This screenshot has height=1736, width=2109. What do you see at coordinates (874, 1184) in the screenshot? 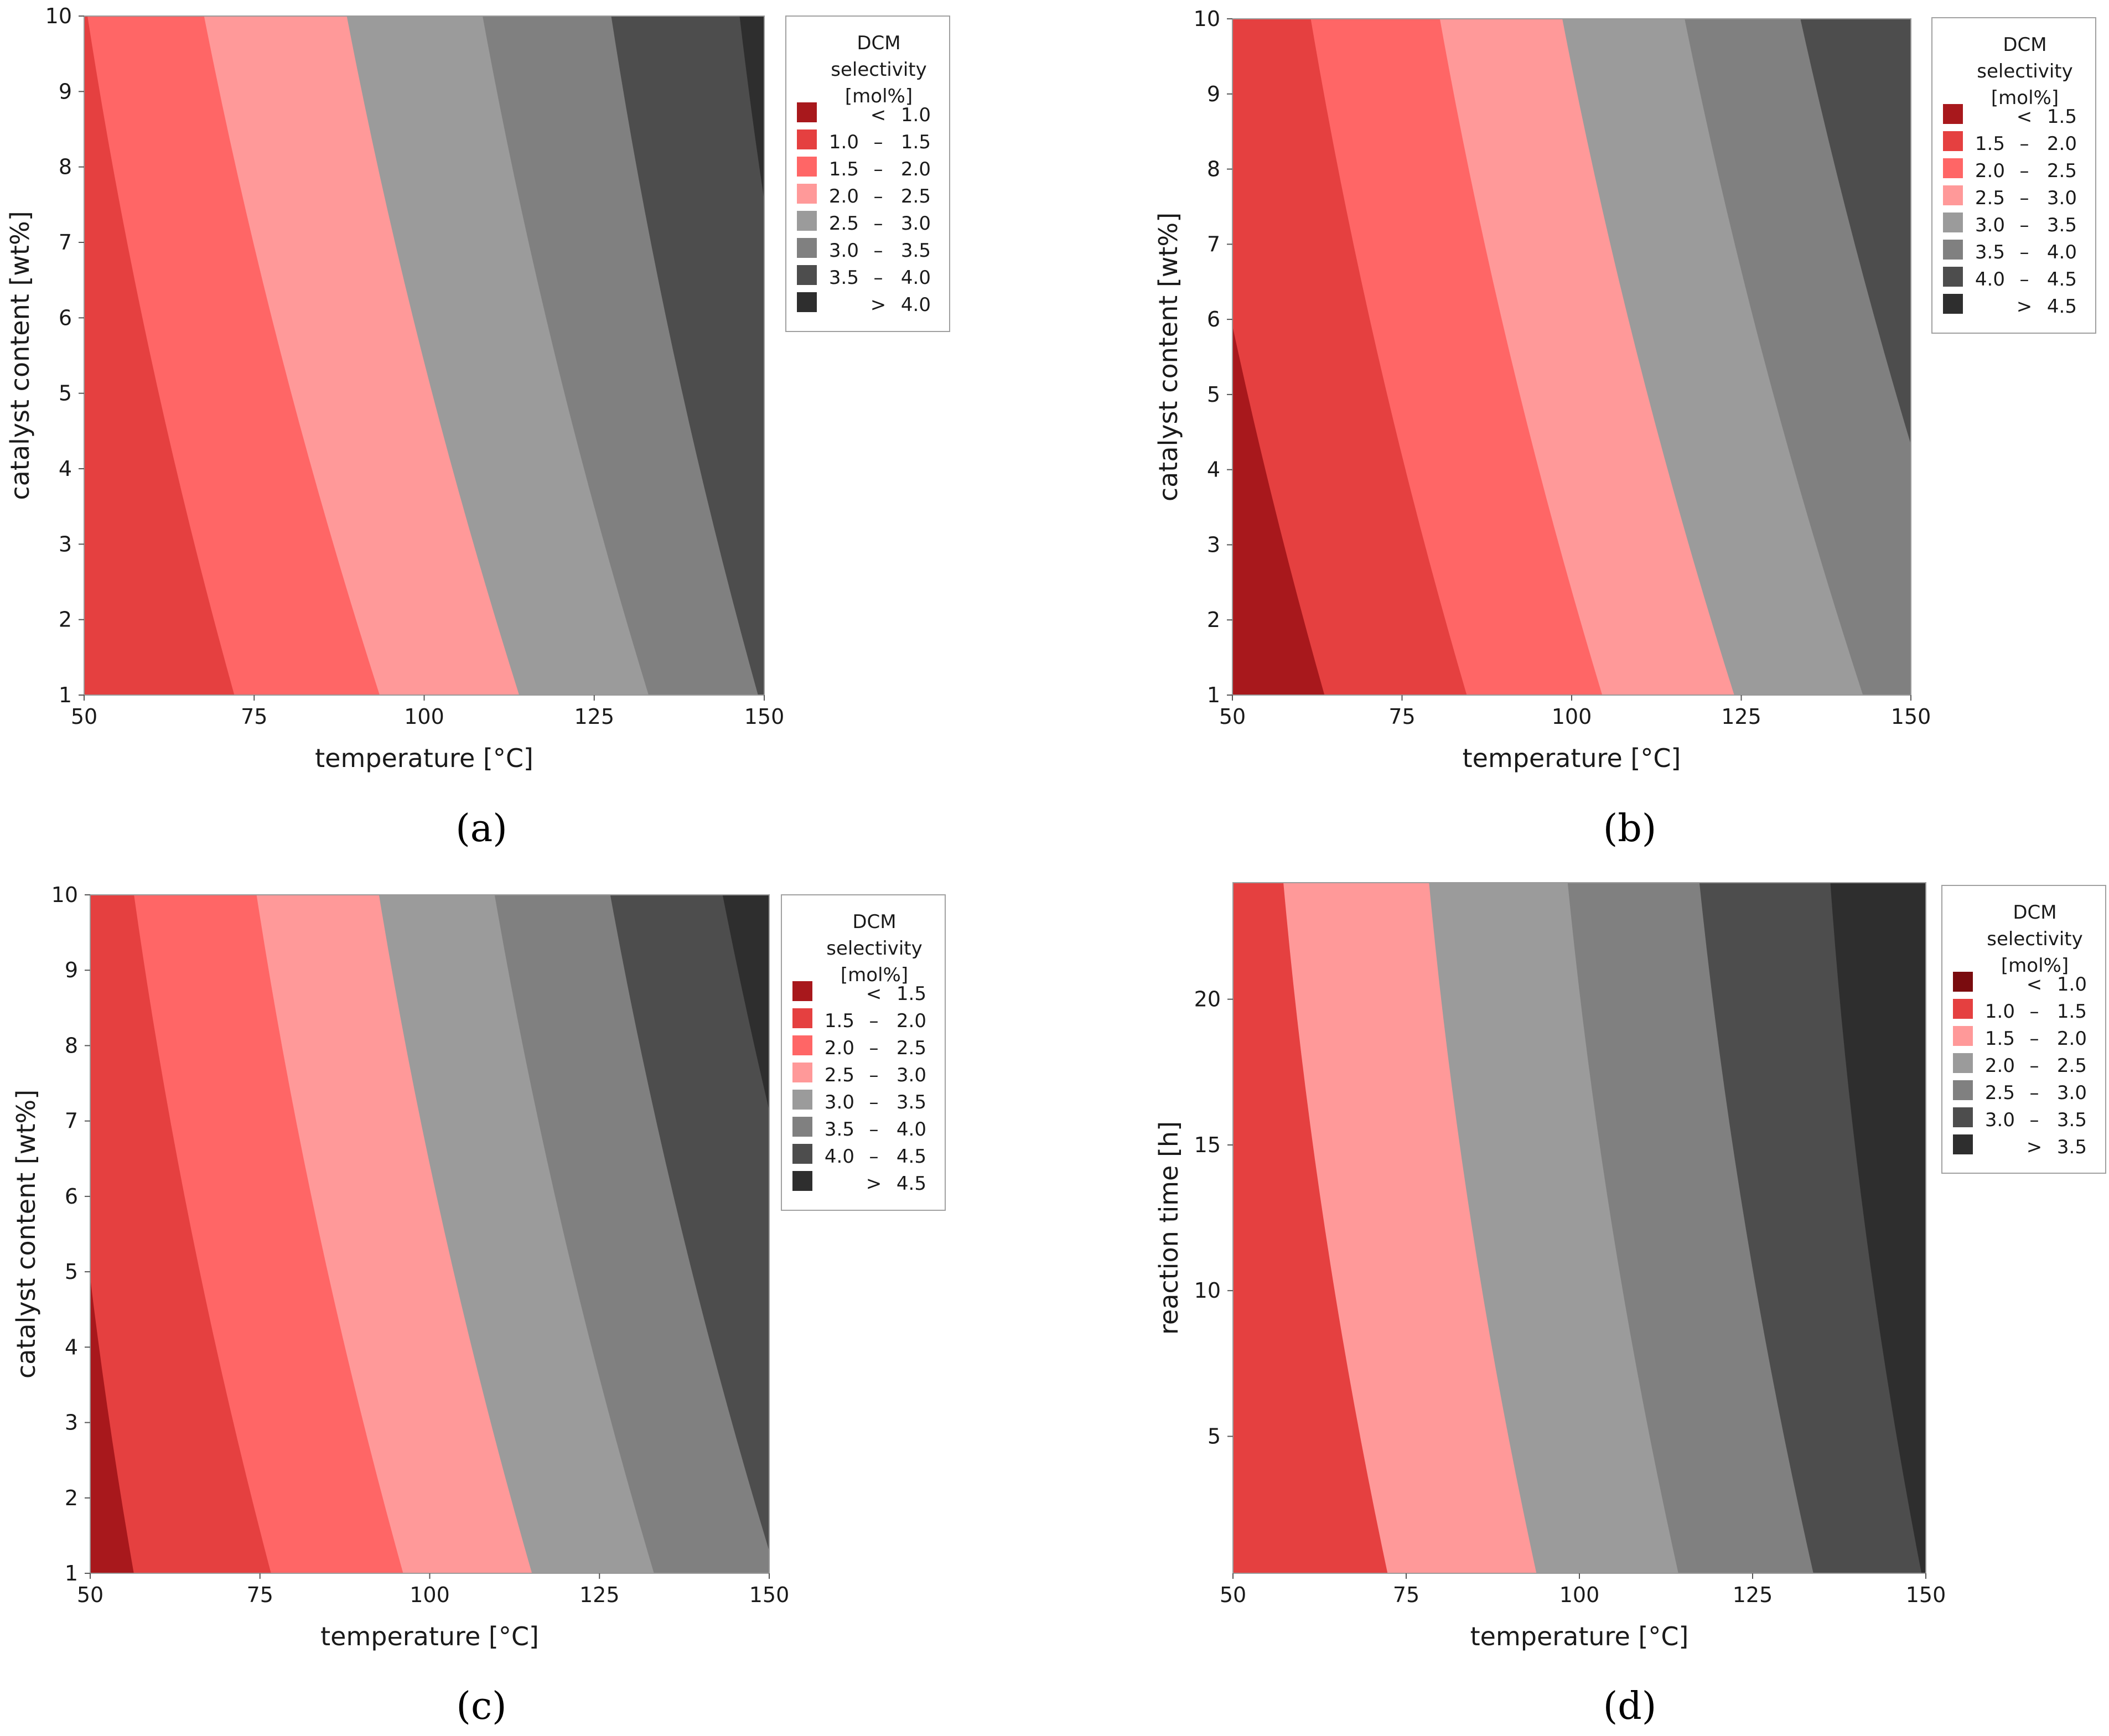
I see `legend-op: >` at bounding box center [874, 1184].